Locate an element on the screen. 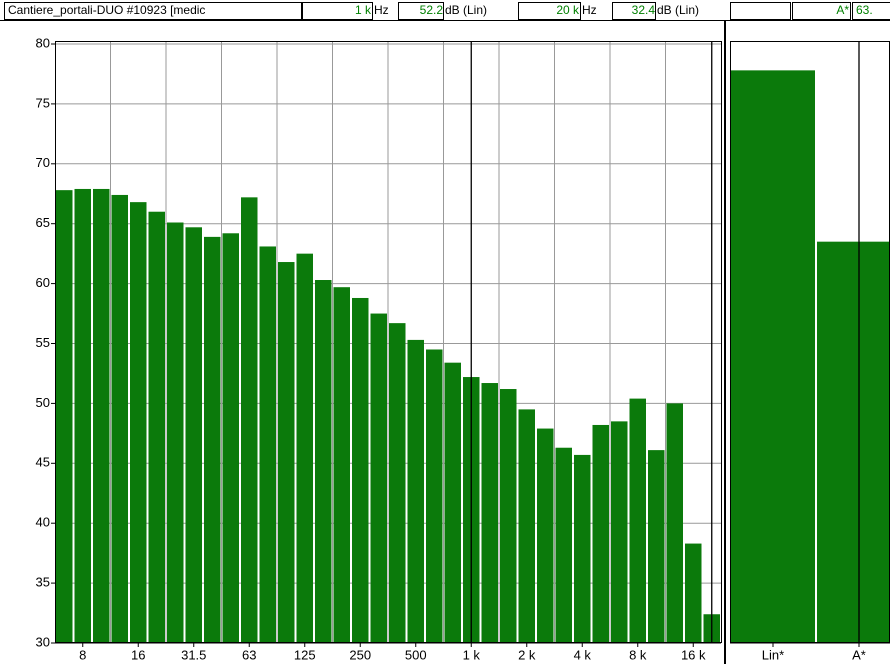  y-tick-label: 75 is located at coordinates (43, 102).